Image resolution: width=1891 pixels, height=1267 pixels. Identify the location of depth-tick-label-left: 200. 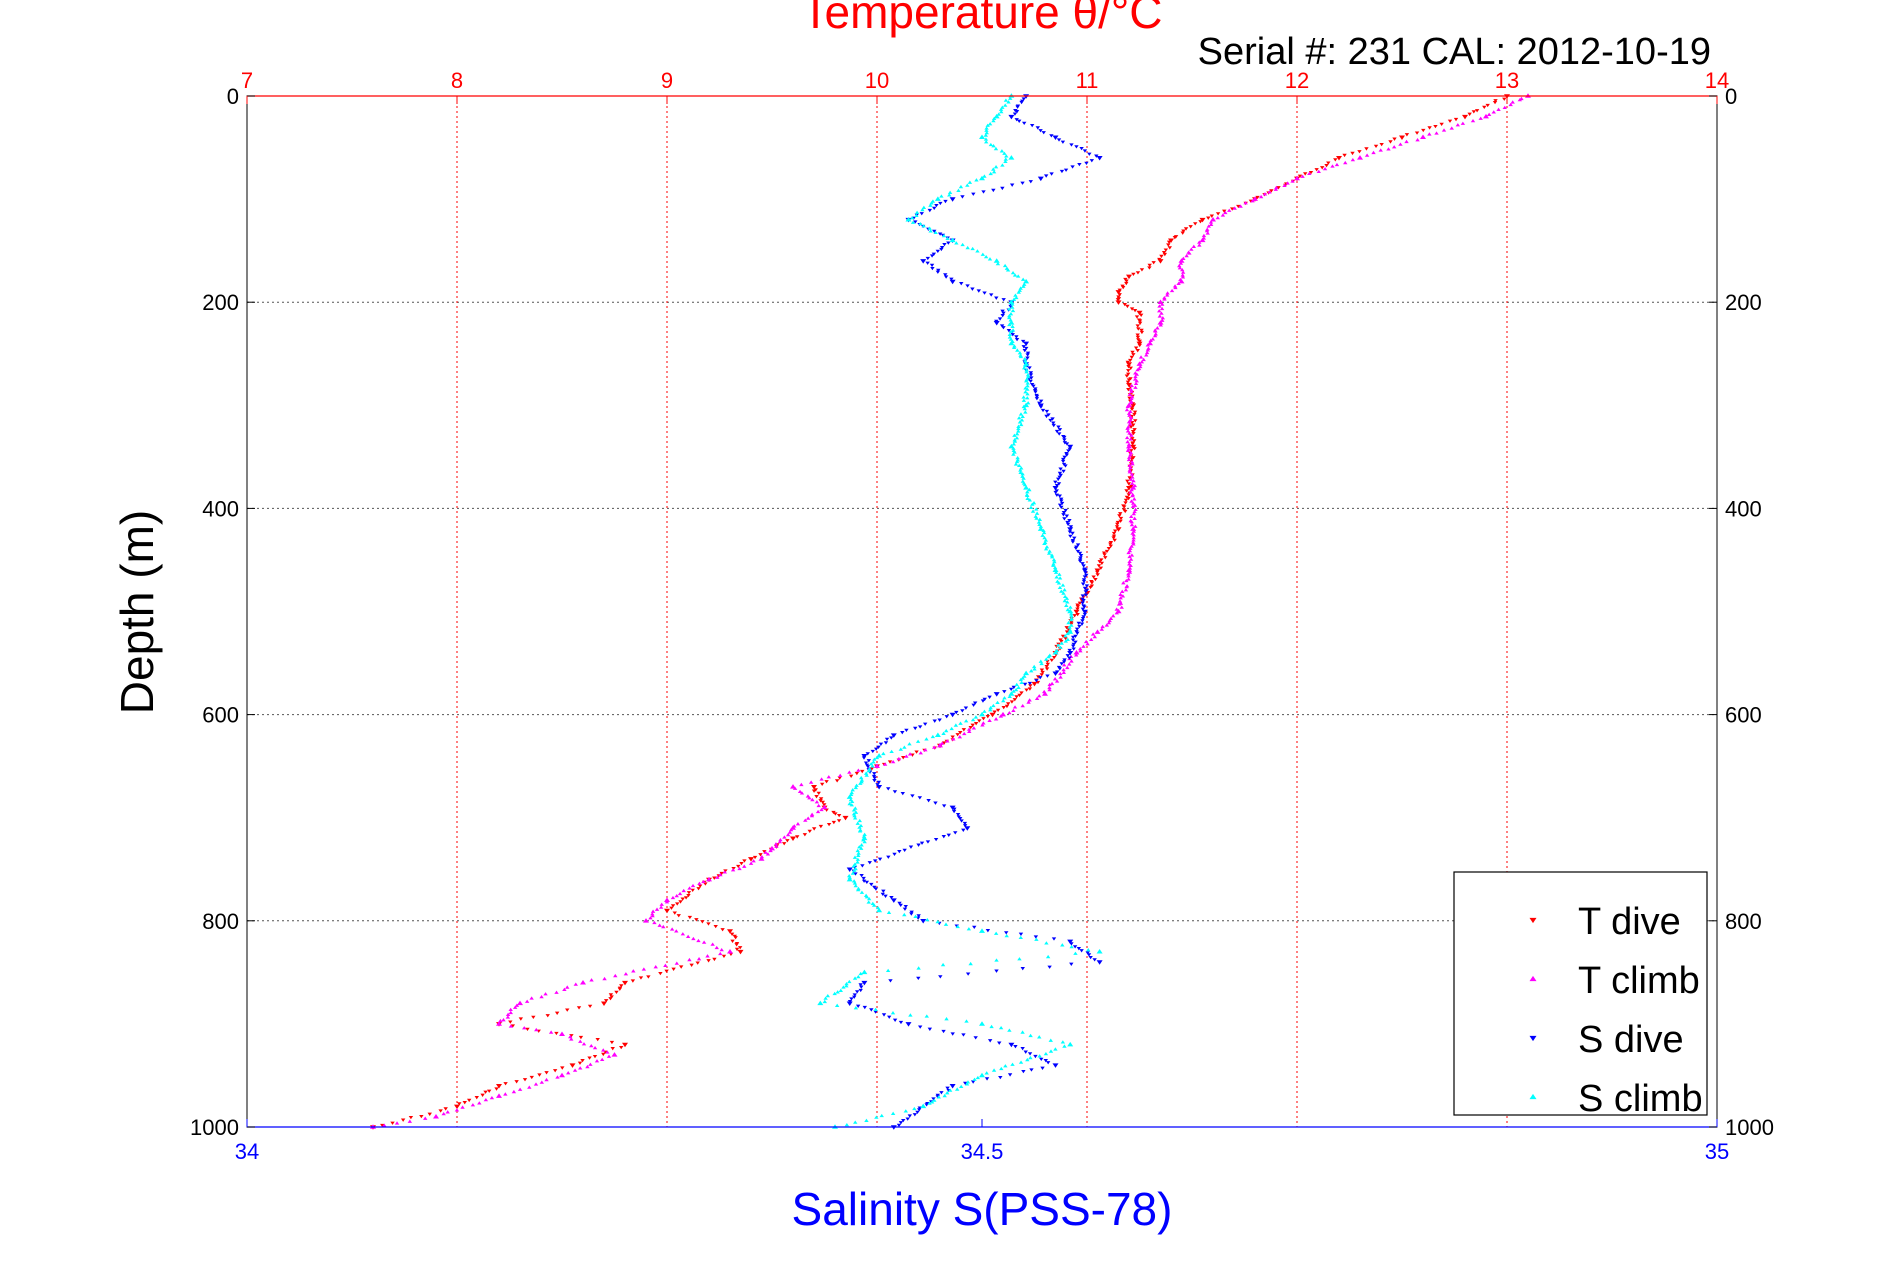
(220, 302).